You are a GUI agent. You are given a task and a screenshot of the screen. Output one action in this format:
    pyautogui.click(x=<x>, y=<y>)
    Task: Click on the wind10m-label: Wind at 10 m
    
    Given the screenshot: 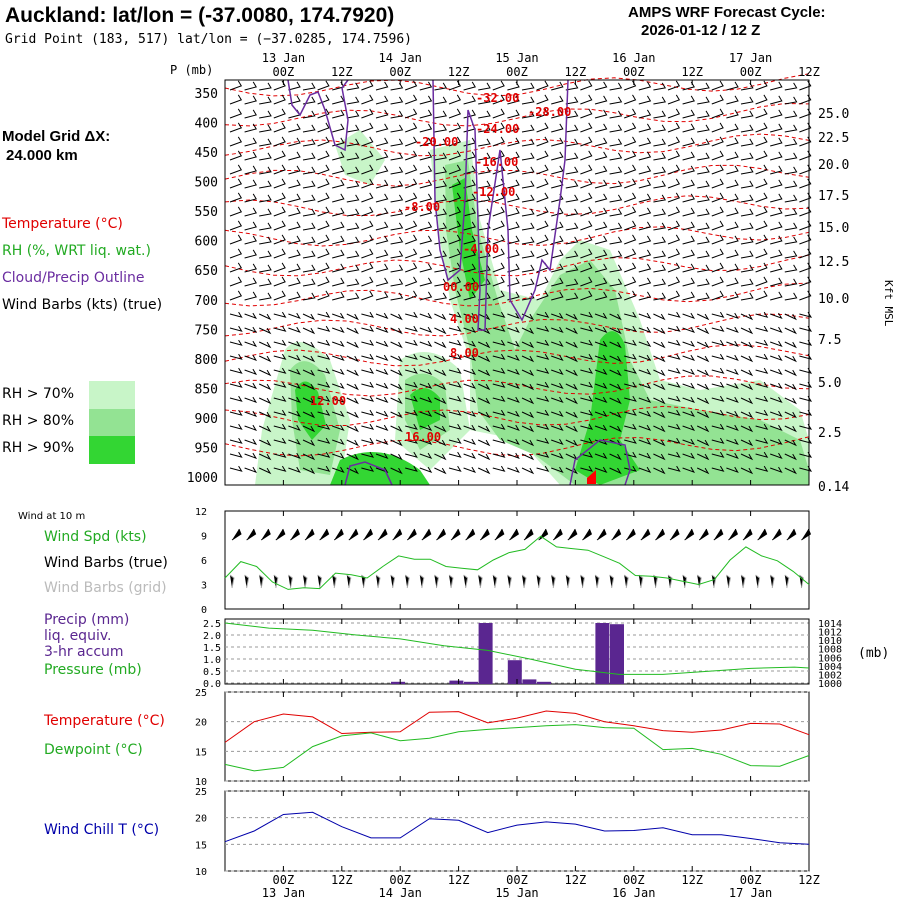 What is the action you would take?
    pyautogui.click(x=52, y=516)
    